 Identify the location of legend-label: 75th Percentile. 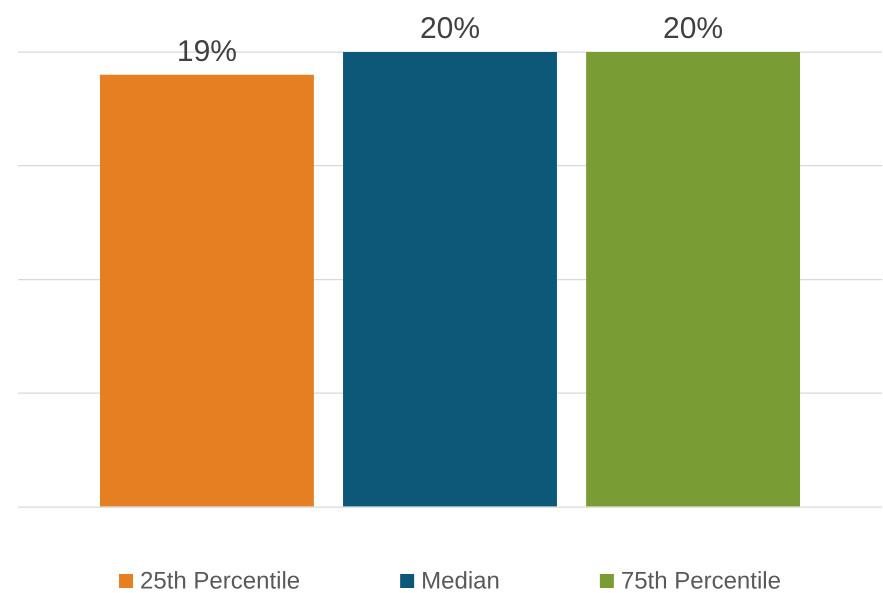
(700, 580).